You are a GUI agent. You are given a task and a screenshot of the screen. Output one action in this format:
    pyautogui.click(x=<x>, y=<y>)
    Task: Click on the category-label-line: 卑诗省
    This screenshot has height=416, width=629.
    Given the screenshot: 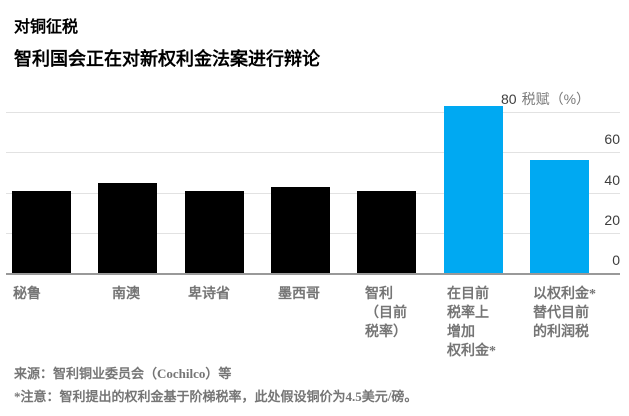 What is the action you would take?
    pyautogui.click(x=209, y=294)
    